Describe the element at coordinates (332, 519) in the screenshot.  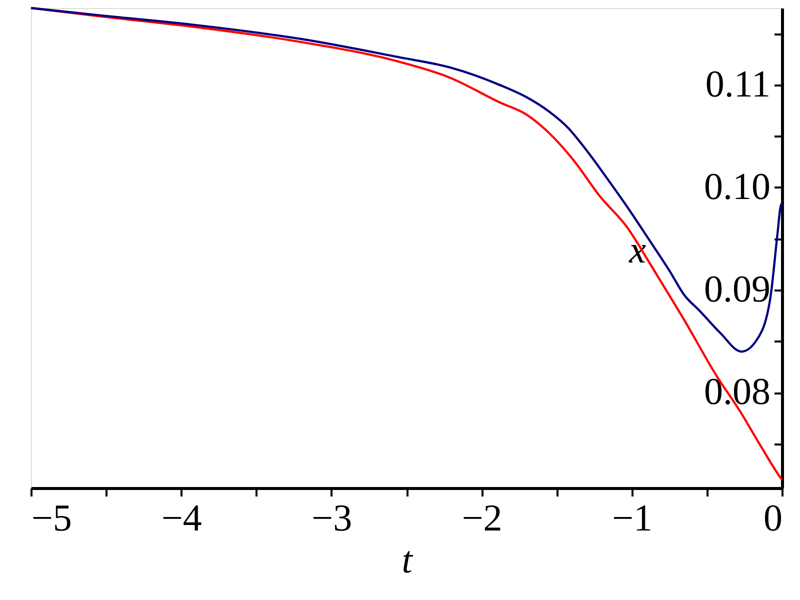
I see `x-tick-label: −3` at that location.